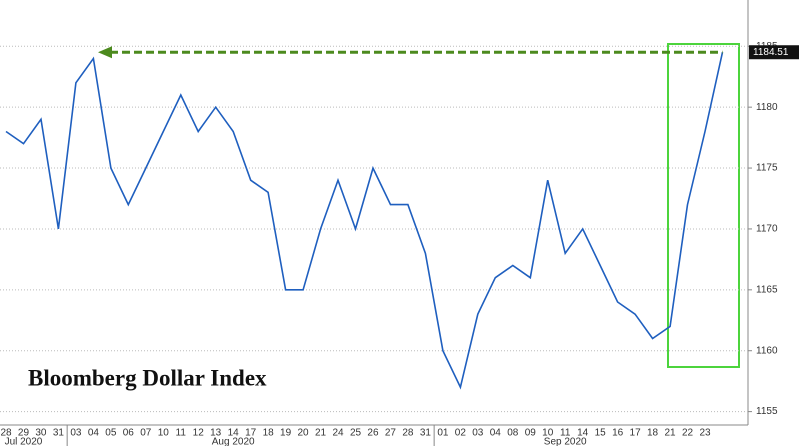 This screenshot has height=446, width=800. What do you see at coordinates (767, 289) in the screenshot?
I see `y-tick-label: 1165` at bounding box center [767, 289].